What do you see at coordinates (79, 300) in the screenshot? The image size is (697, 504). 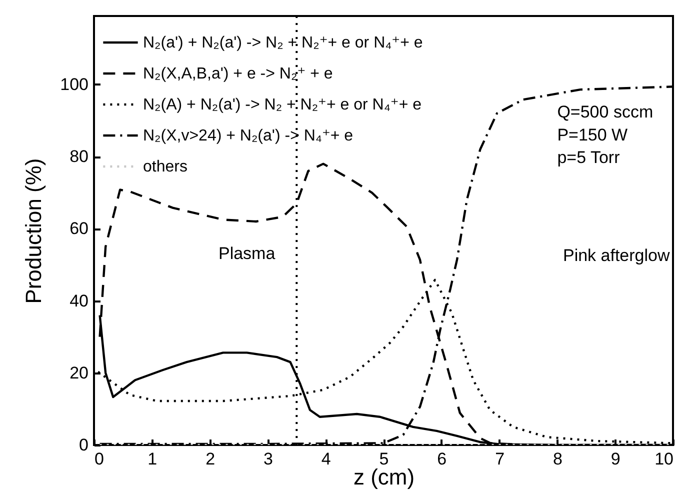 I see `y-tick-label: 40` at bounding box center [79, 300].